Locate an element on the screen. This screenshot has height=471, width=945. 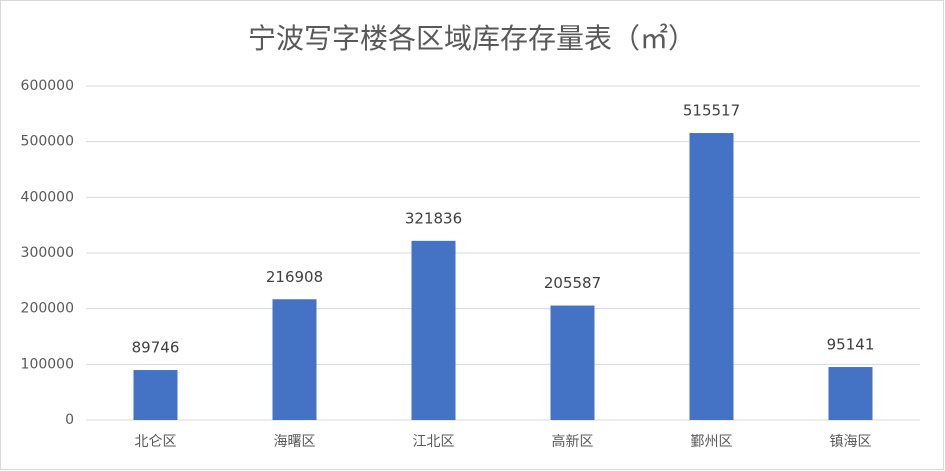
y-tick-label: 400000 is located at coordinates (47, 197).